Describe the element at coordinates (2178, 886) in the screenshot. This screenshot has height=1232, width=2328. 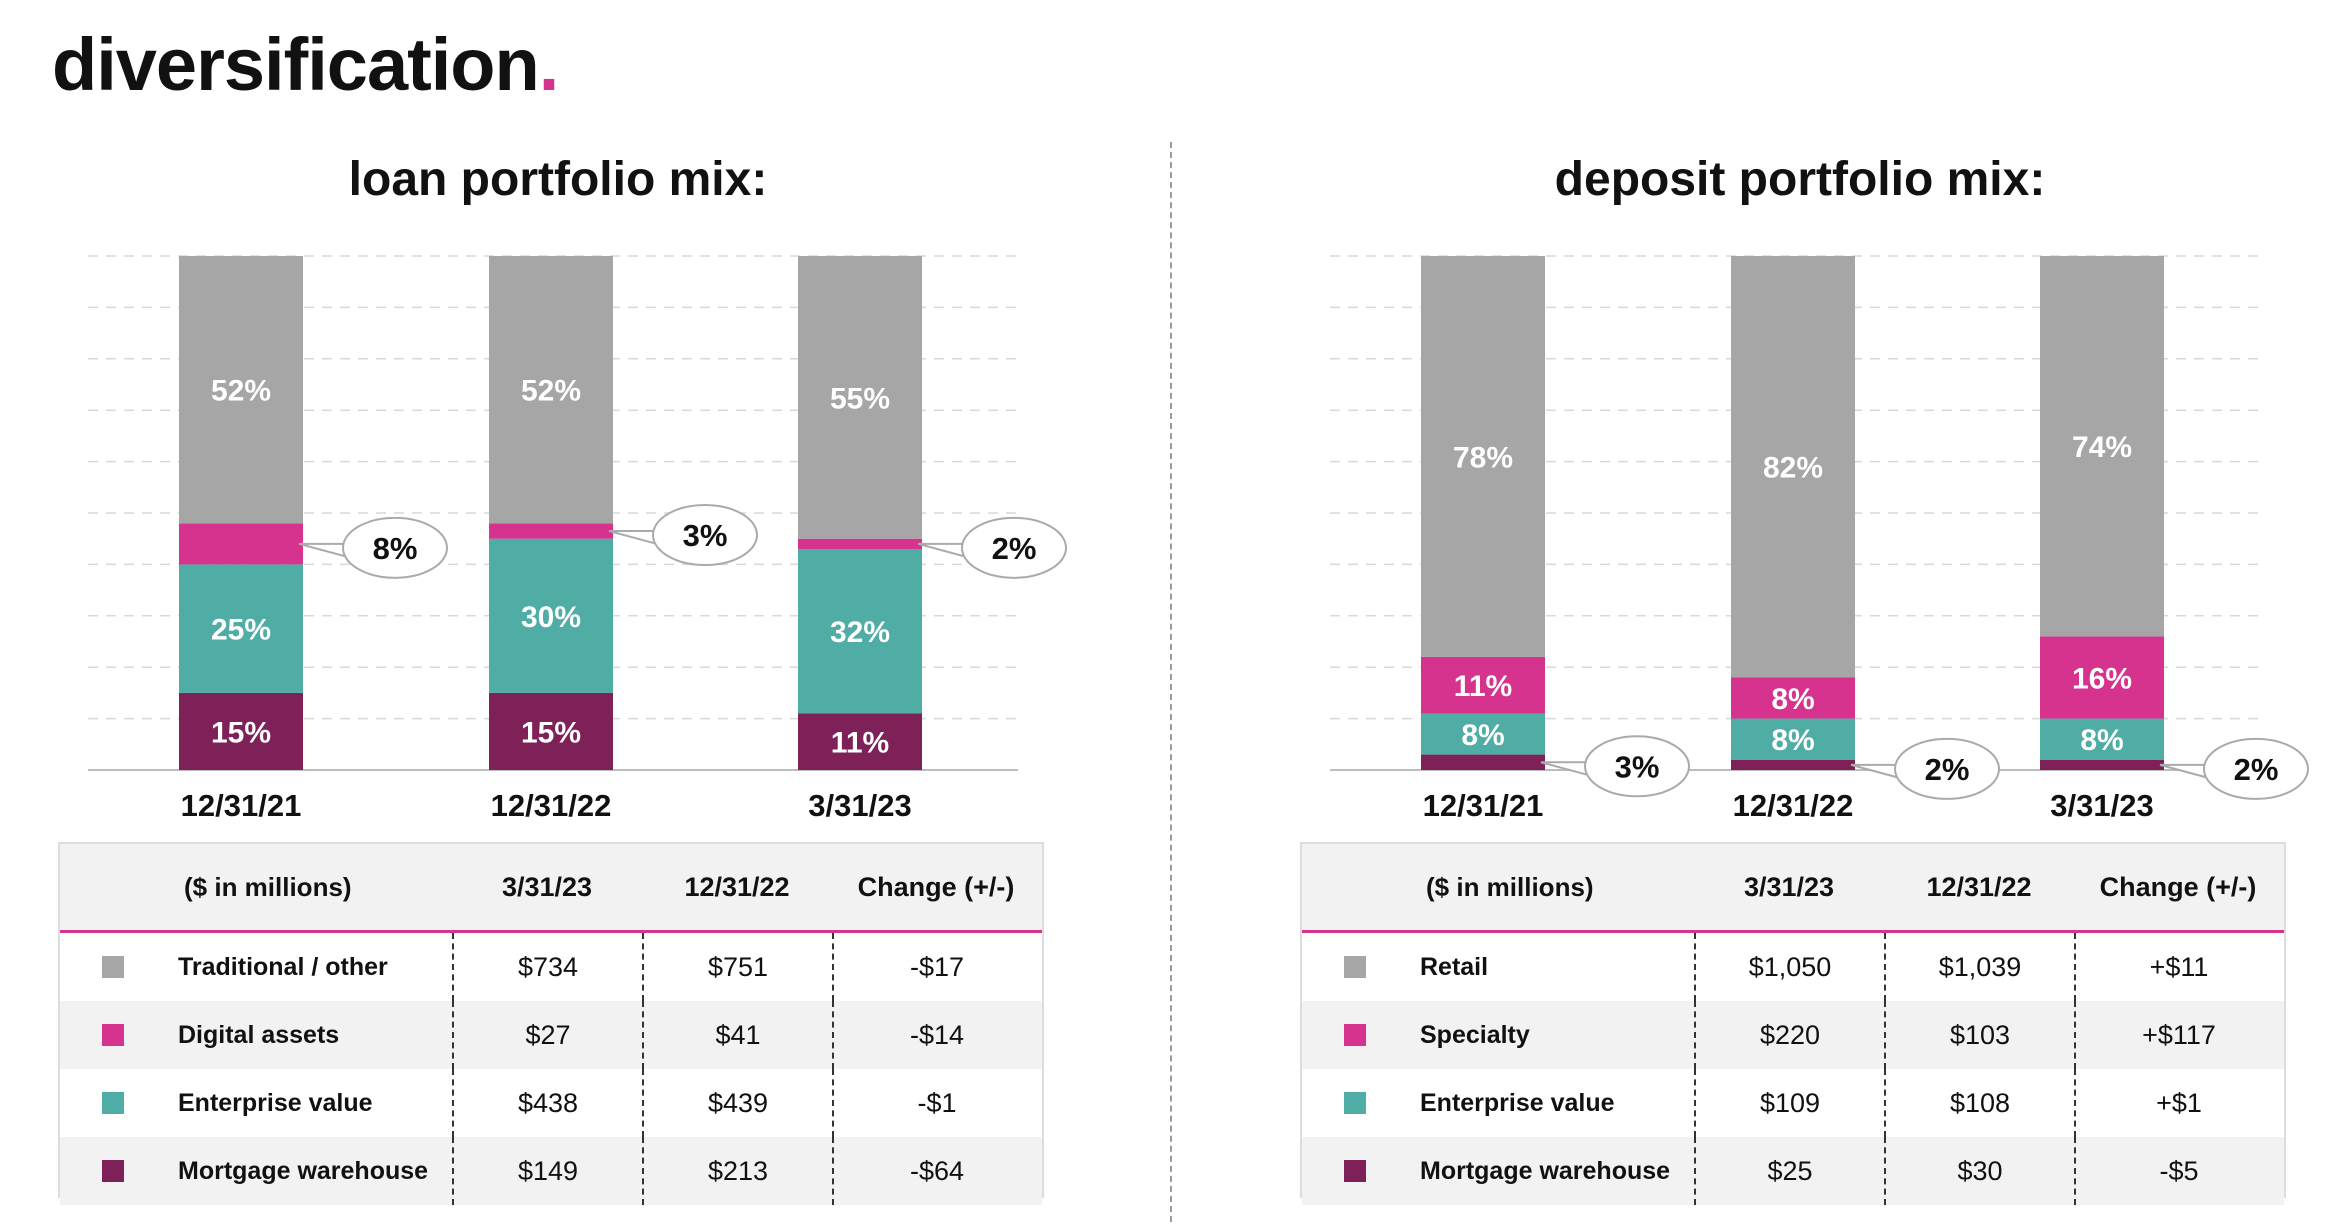
I see `deposit-header-col3: Change (+/-)` at that location.